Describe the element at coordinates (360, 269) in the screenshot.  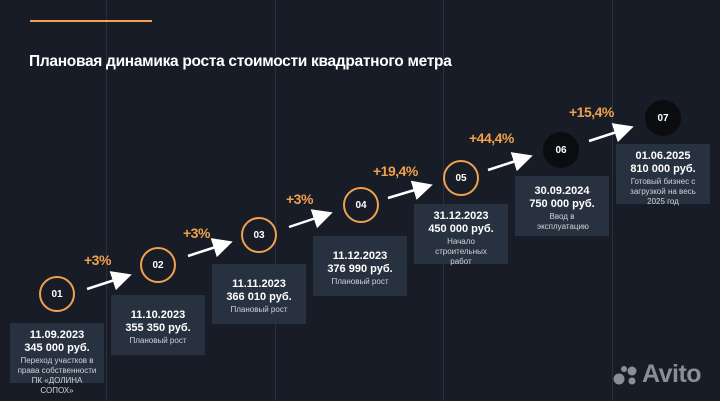
I see `step-price: 376 990 руб.` at that location.